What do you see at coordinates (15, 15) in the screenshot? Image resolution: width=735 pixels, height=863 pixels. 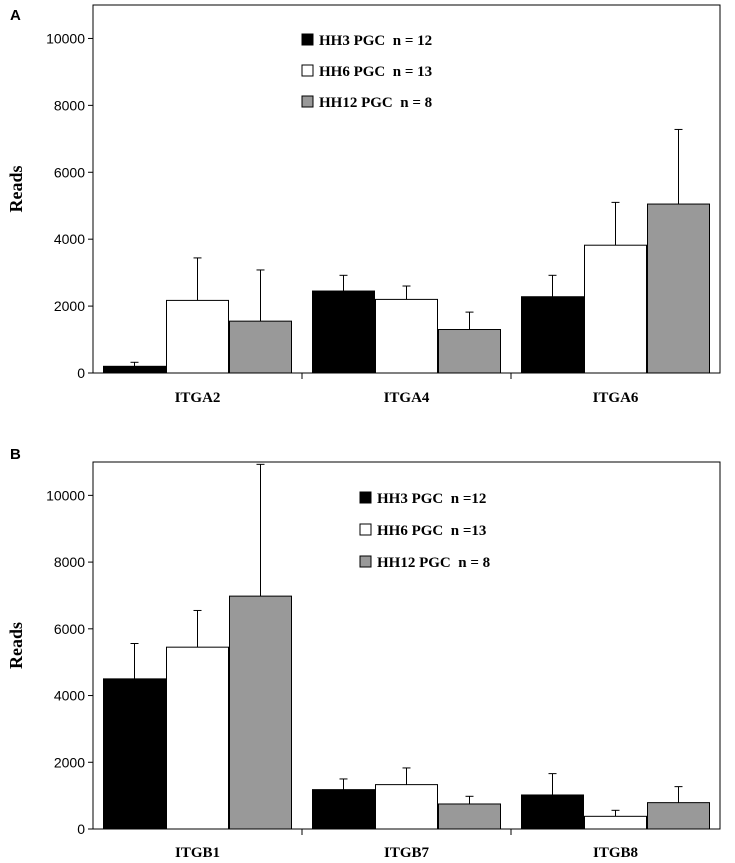 I see `panel-letter: A` at bounding box center [15, 15].